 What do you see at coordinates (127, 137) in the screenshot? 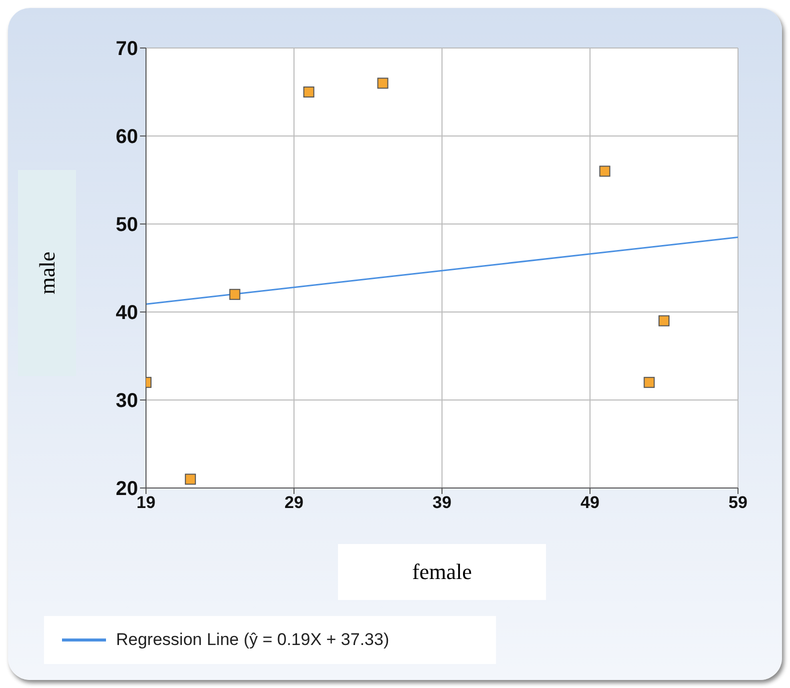
I see `y-tick-label: 60` at bounding box center [127, 137].